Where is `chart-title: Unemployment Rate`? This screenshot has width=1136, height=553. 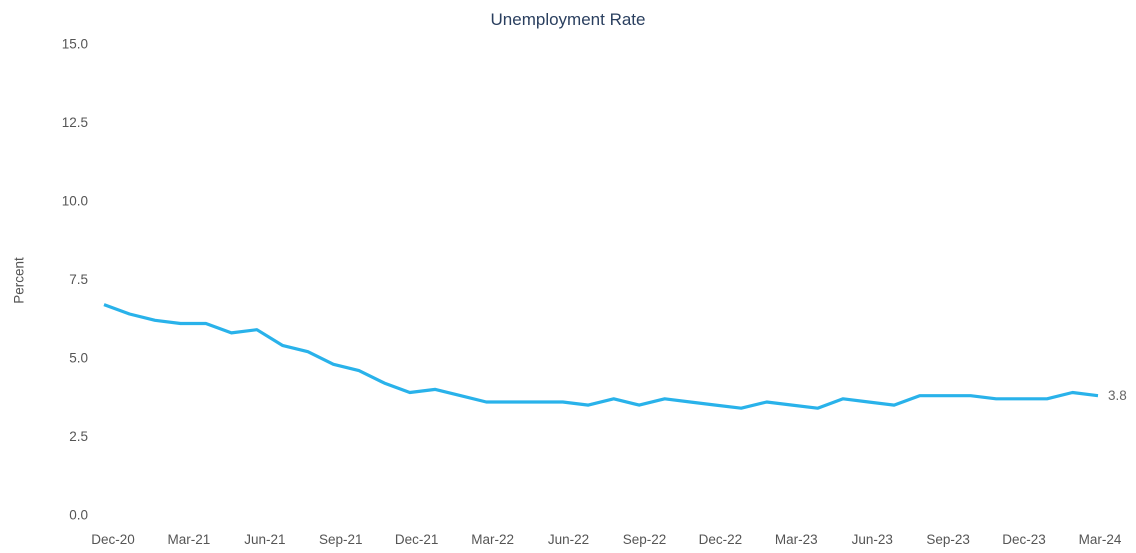
chart-title: Unemployment Rate is located at coordinates (568, 19).